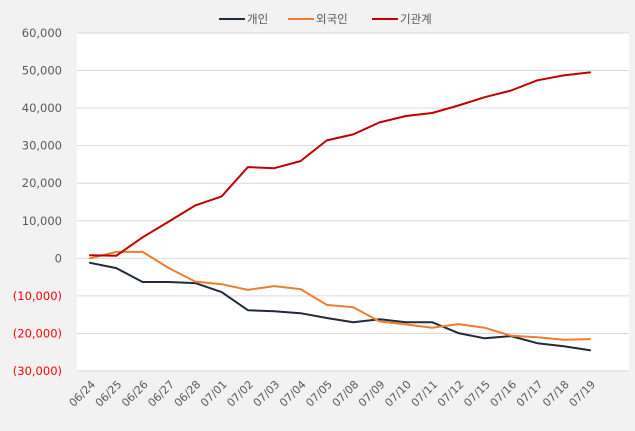 This screenshot has height=431, width=635. Describe the element at coordinates (83, 394) in the screenshot. I see `x-tick-label: 06/24` at that location.